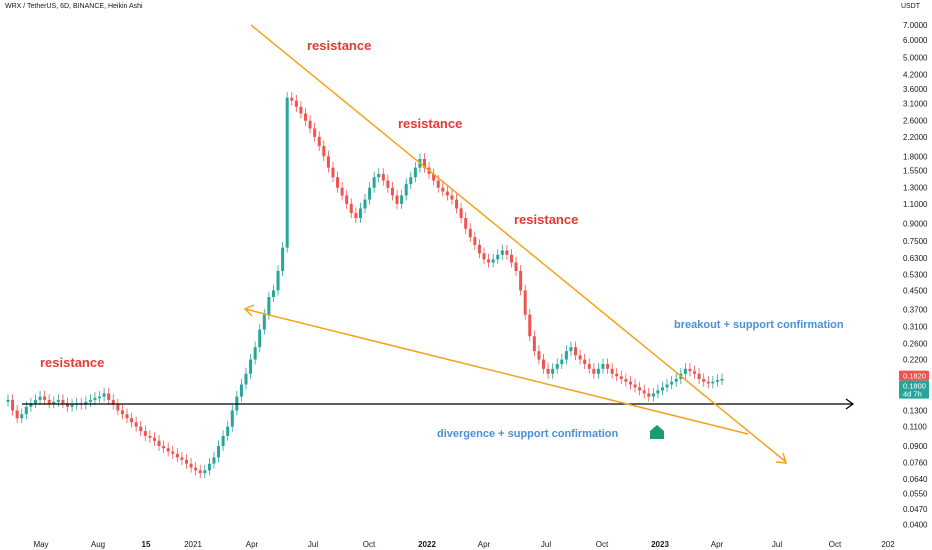 The width and height of the screenshot is (932, 550). Describe the element at coordinates (915, 427) in the screenshot. I see `price-tick-label: 0.1100` at that location.